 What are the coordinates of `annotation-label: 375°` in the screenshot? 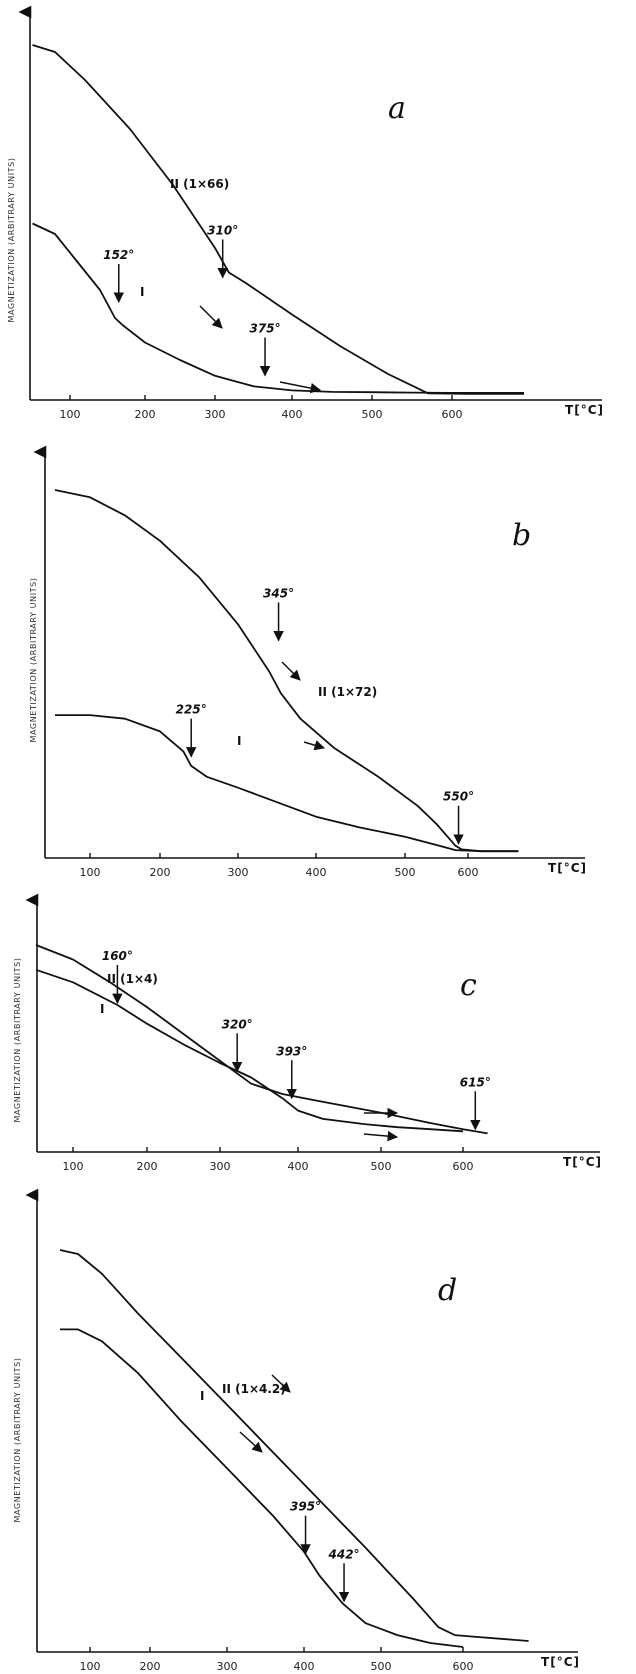 It's located at (265, 329).